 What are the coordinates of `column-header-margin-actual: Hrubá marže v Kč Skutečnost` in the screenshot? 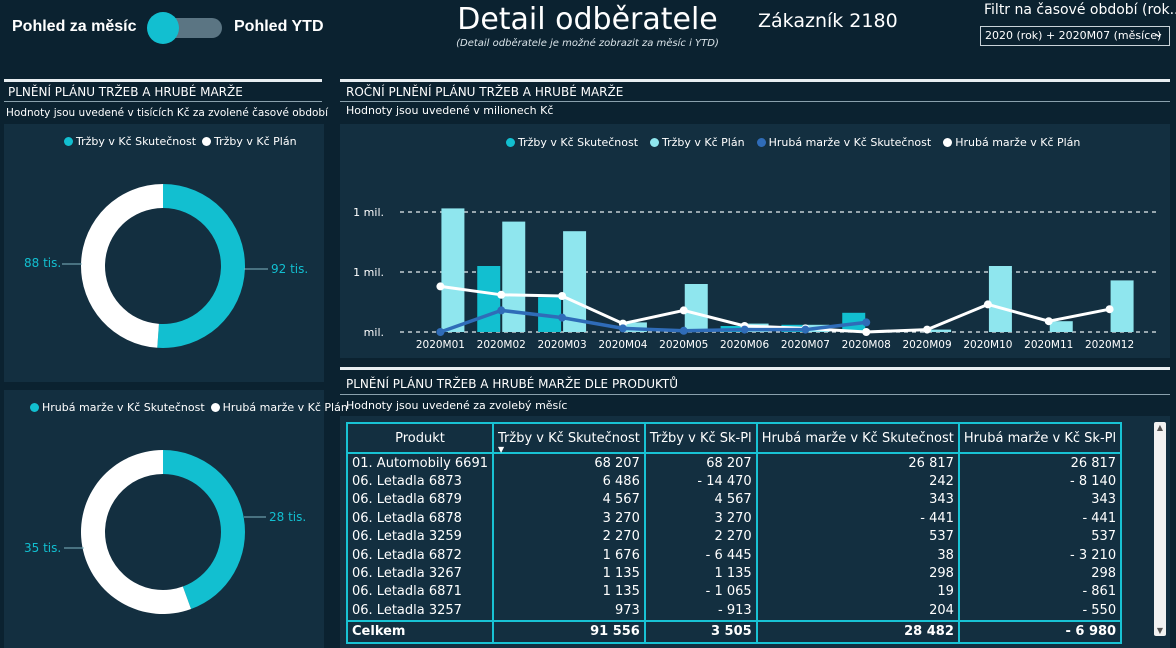 It's located at (857, 438).